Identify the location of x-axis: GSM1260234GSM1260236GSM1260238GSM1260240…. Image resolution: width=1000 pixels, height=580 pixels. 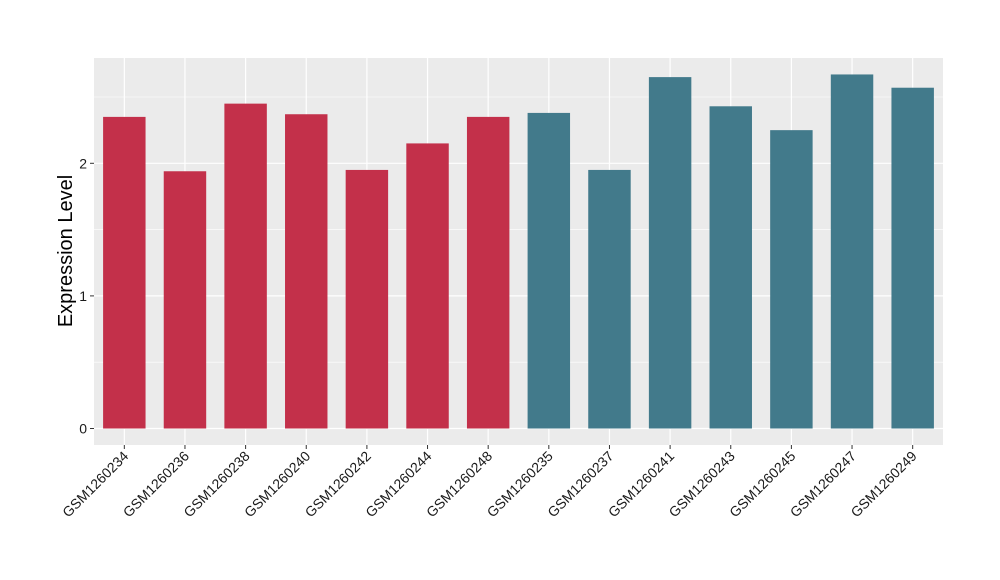
(489, 482).